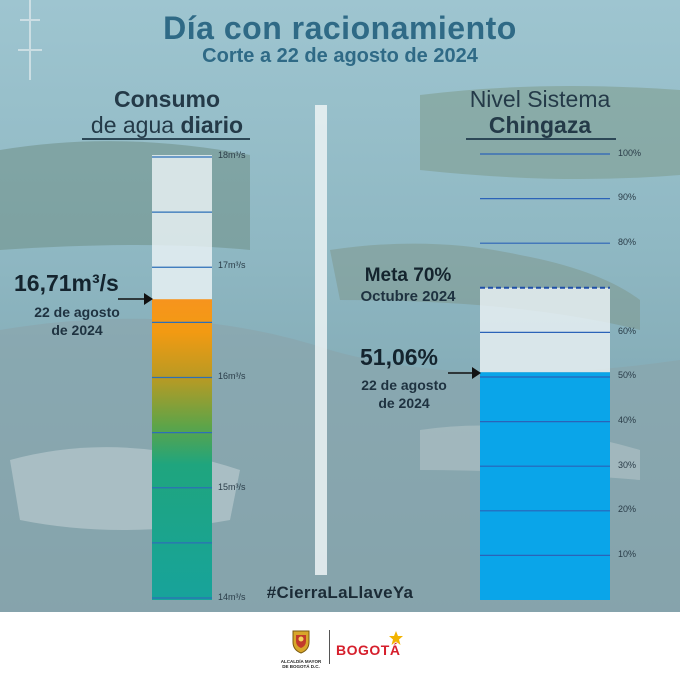  What do you see at coordinates (627, 509) in the screenshot?
I see `tick-20: 20%` at bounding box center [627, 509].